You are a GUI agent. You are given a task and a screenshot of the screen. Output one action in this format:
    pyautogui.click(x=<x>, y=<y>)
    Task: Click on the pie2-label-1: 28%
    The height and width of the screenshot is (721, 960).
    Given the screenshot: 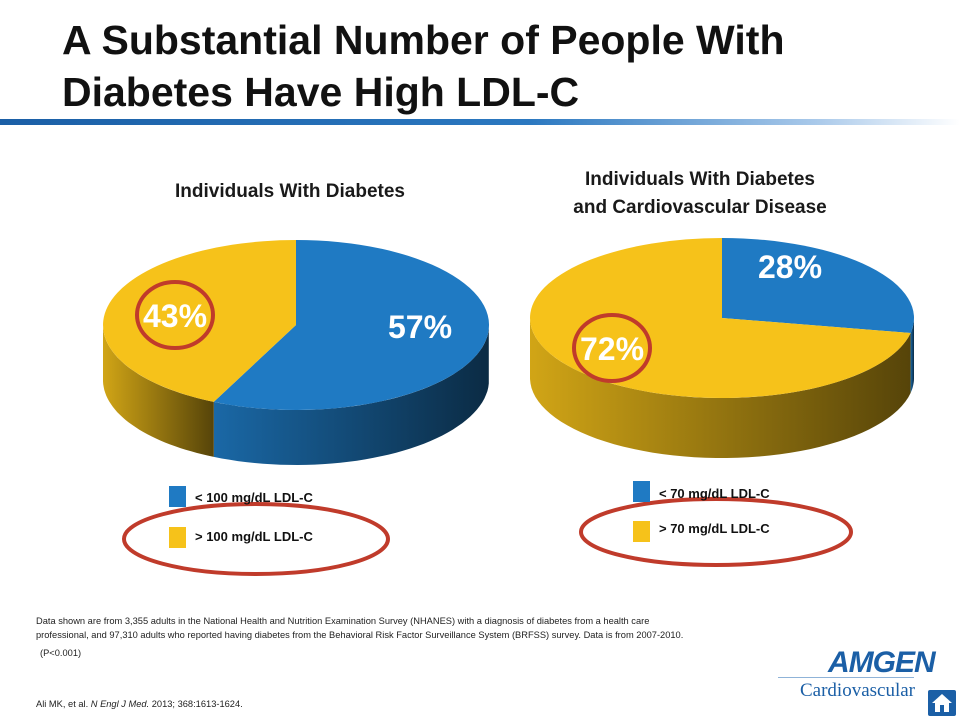 What is the action you would take?
    pyautogui.click(x=790, y=267)
    